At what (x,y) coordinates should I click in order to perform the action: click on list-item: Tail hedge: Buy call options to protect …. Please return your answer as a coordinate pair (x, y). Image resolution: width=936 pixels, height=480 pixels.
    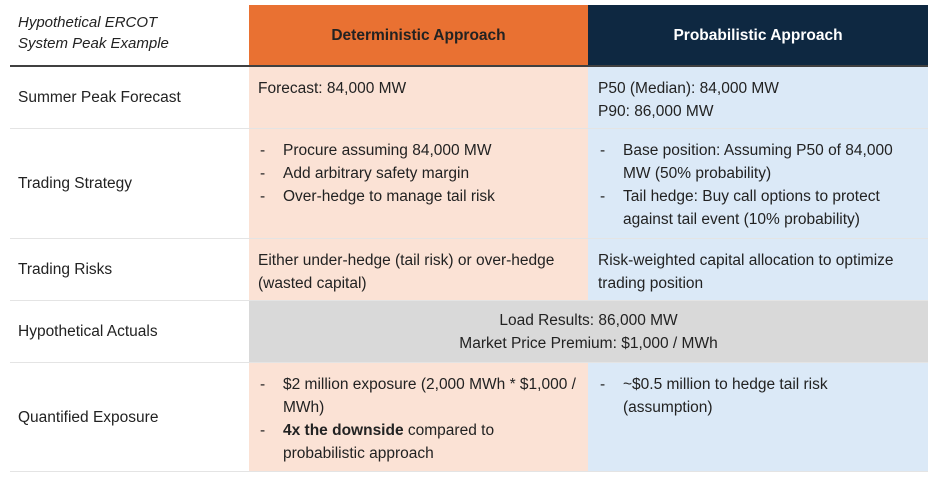
    Looking at the image, I should click on (759, 208).